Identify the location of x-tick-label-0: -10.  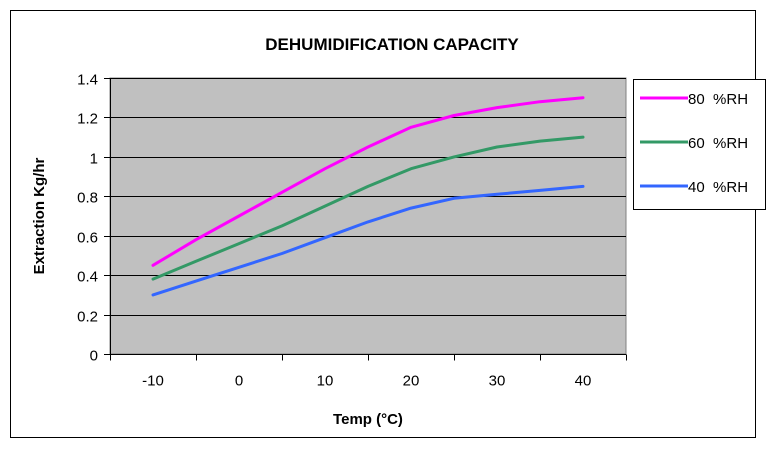
(153, 381).